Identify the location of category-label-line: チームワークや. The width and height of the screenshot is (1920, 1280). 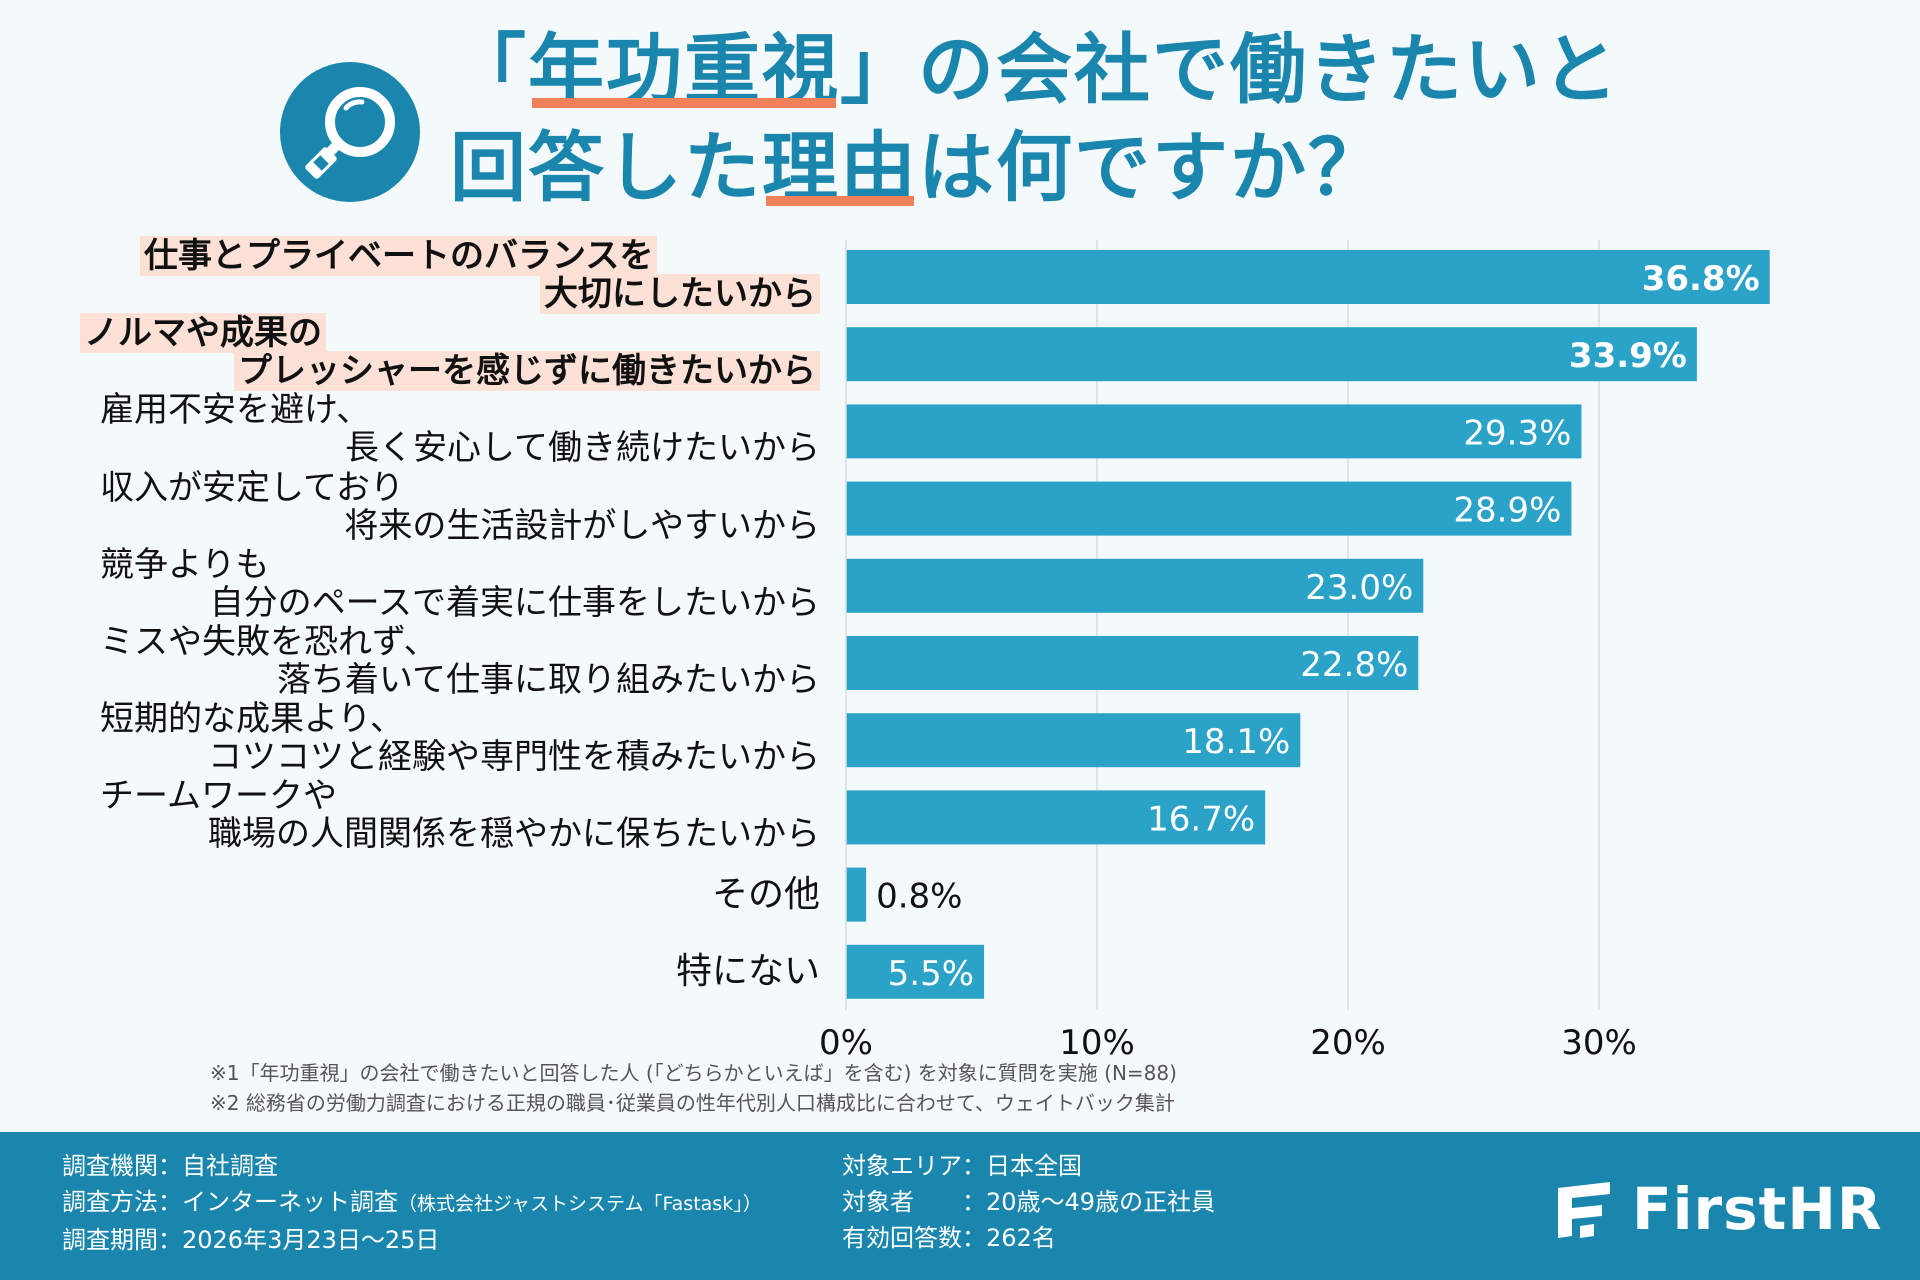
(218, 796).